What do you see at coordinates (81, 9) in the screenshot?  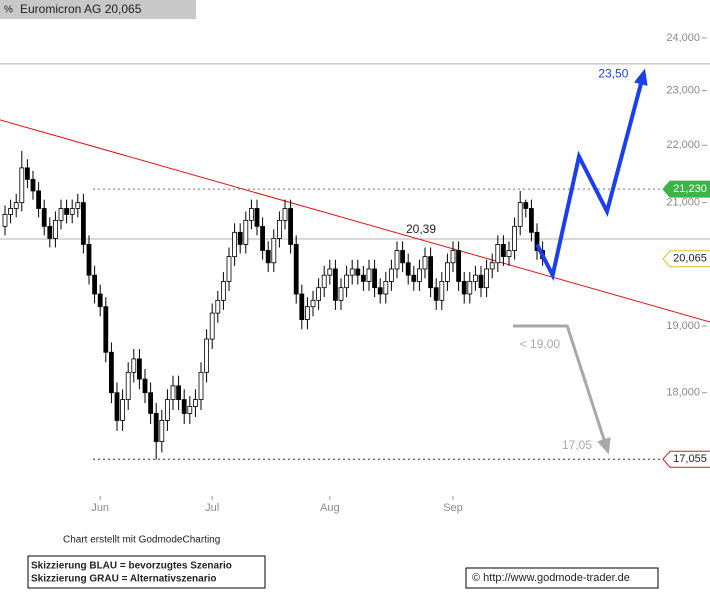 I see `chart-title: Euromicron AG 20,065` at bounding box center [81, 9].